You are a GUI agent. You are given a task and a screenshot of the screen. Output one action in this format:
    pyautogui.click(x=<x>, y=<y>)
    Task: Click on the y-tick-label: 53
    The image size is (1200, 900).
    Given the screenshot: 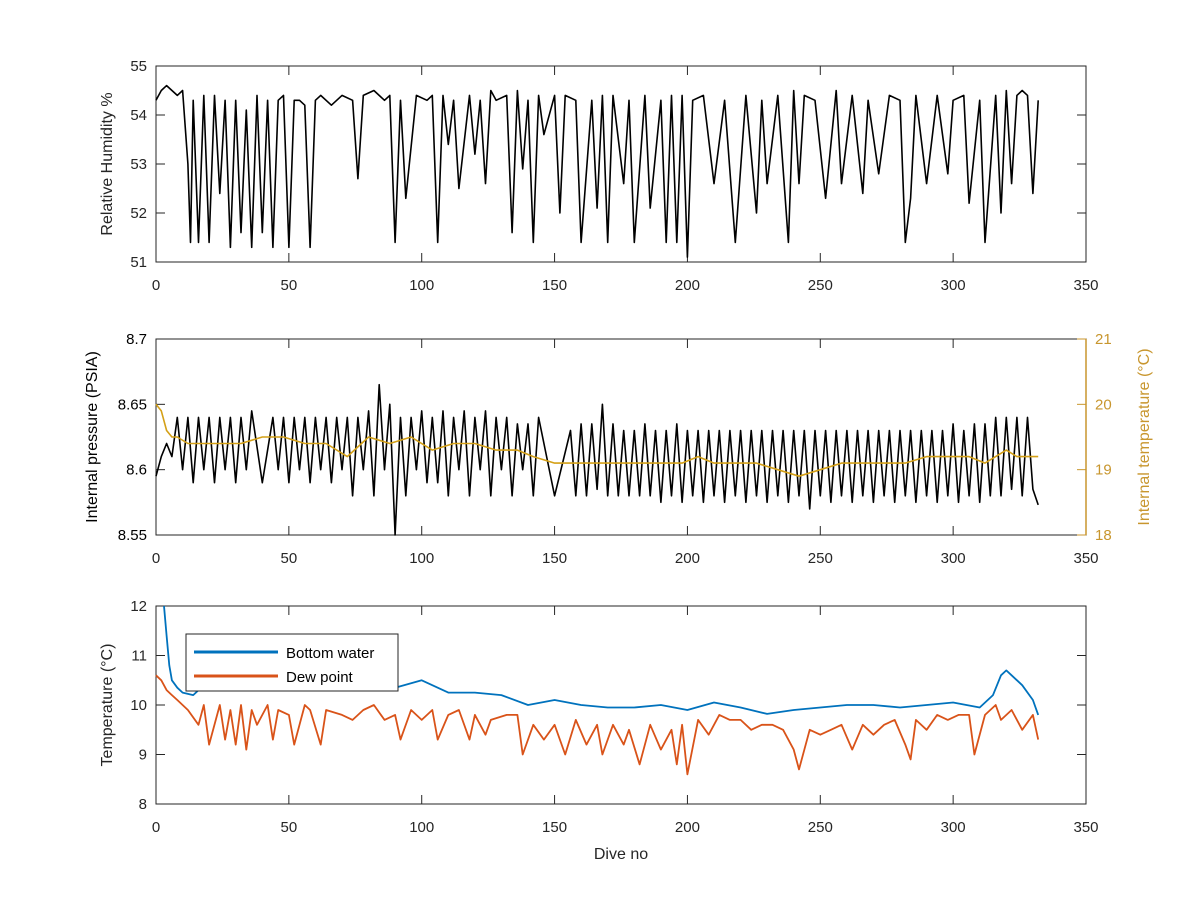 What is the action you would take?
    pyautogui.click(x=138, y=164)
    